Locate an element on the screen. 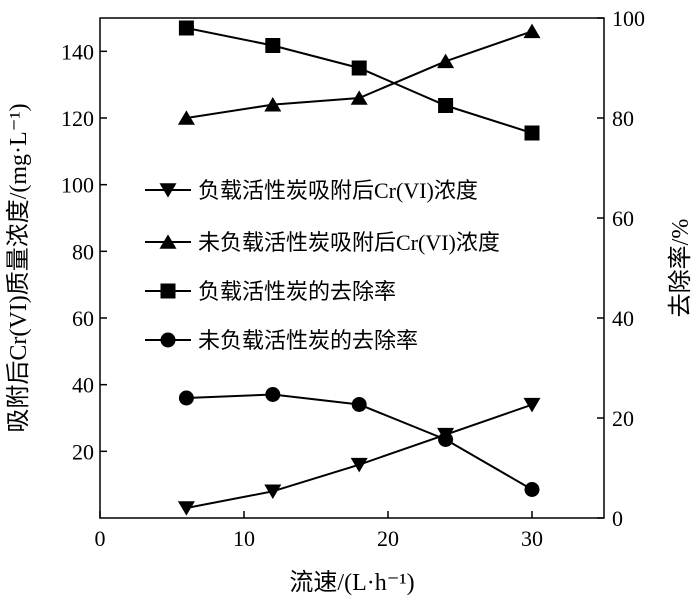 This screenshot has width=700, height=601. y-left-tick-label: 40 is located at coordinates (83, 385).